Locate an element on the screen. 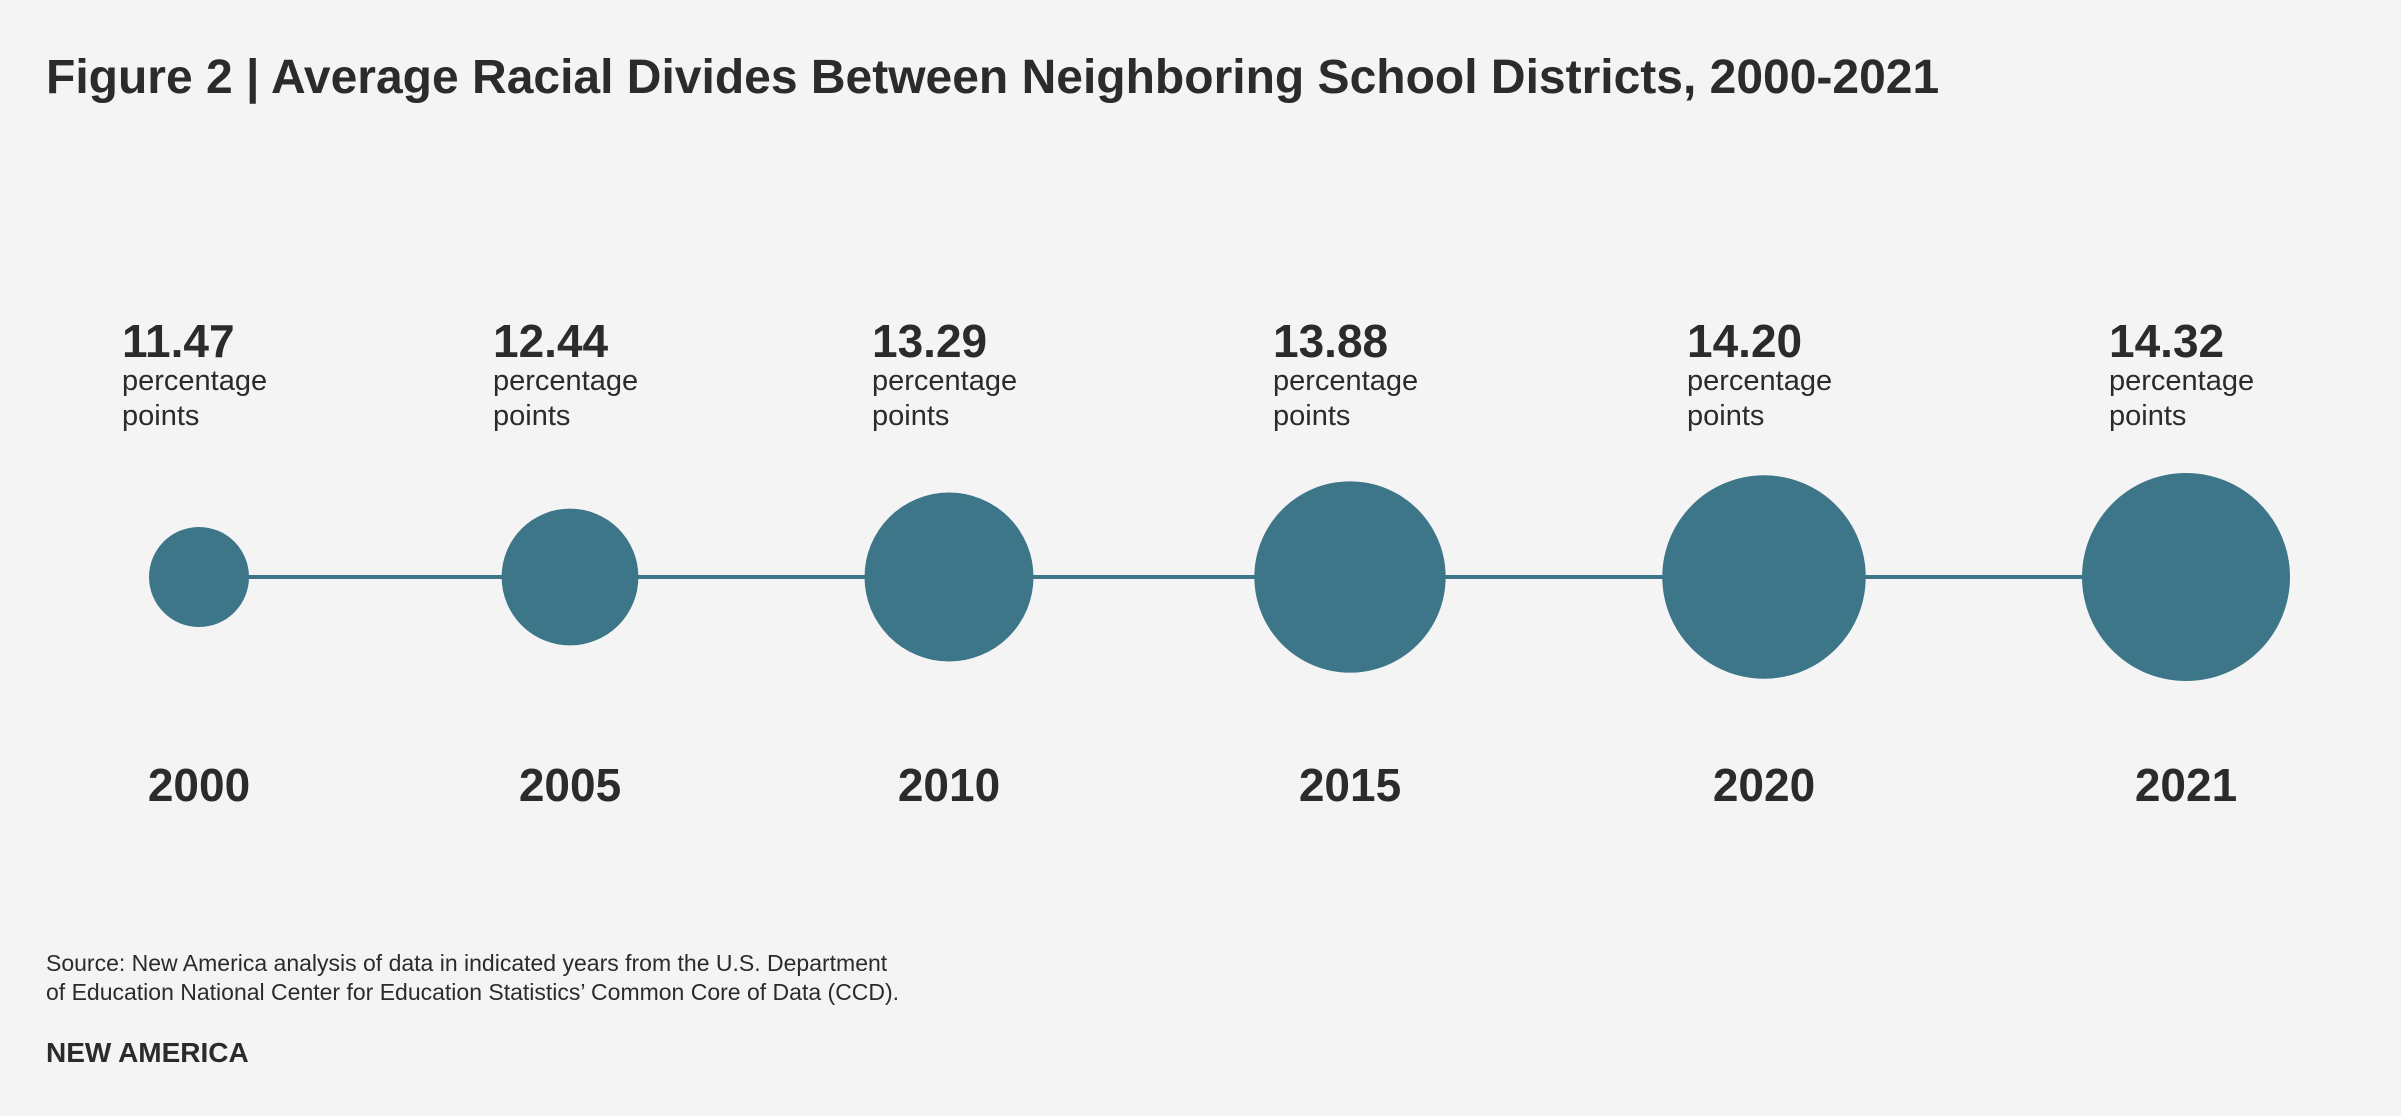 This screenshot has width=2401, height=1116. brand: NEW AMERICA is located at coordinates (147, 1052).